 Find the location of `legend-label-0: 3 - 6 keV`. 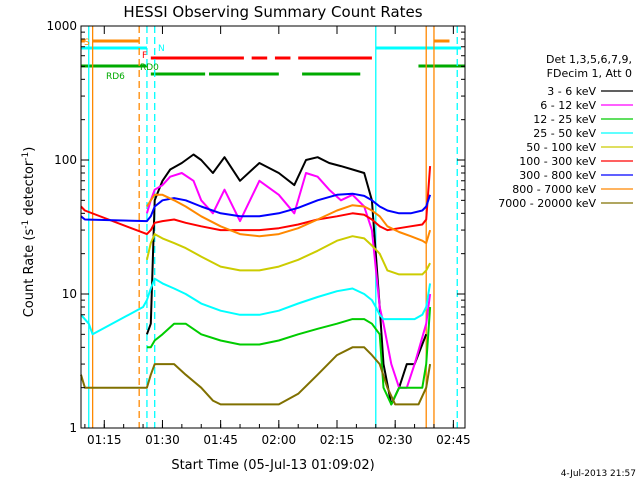

legend-label-0: 3 - 6 keV is located at coordinates (571, 91).